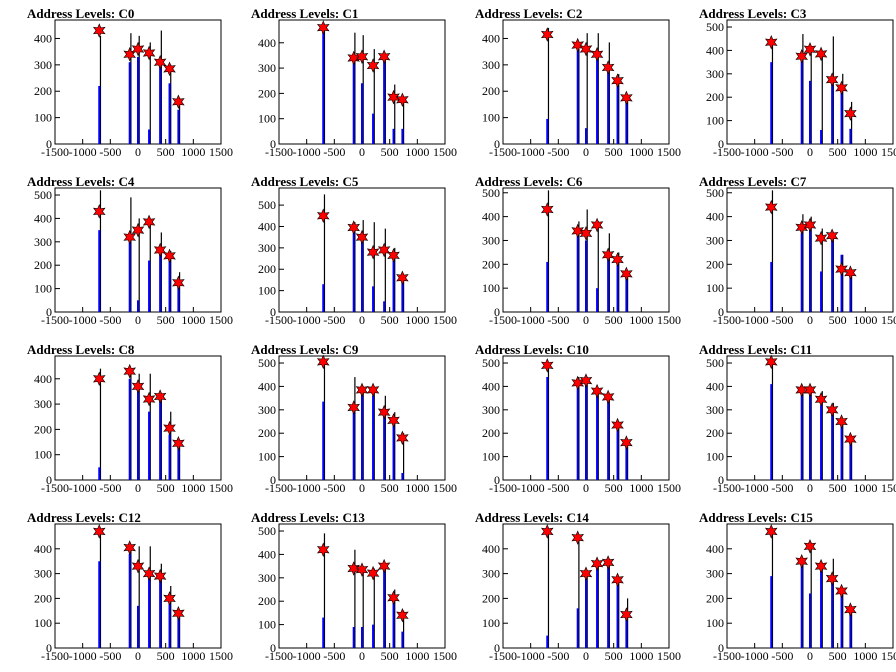 This screenshot has height=672, width=896. I want to click on panel-title: Address Levels: C4, so click(81, 181).